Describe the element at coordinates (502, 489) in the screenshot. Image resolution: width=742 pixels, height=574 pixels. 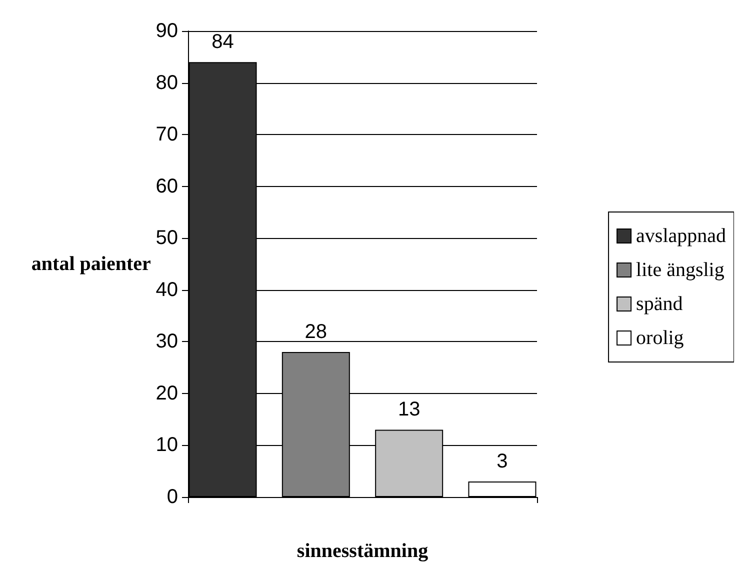
I see `bar` at that location.